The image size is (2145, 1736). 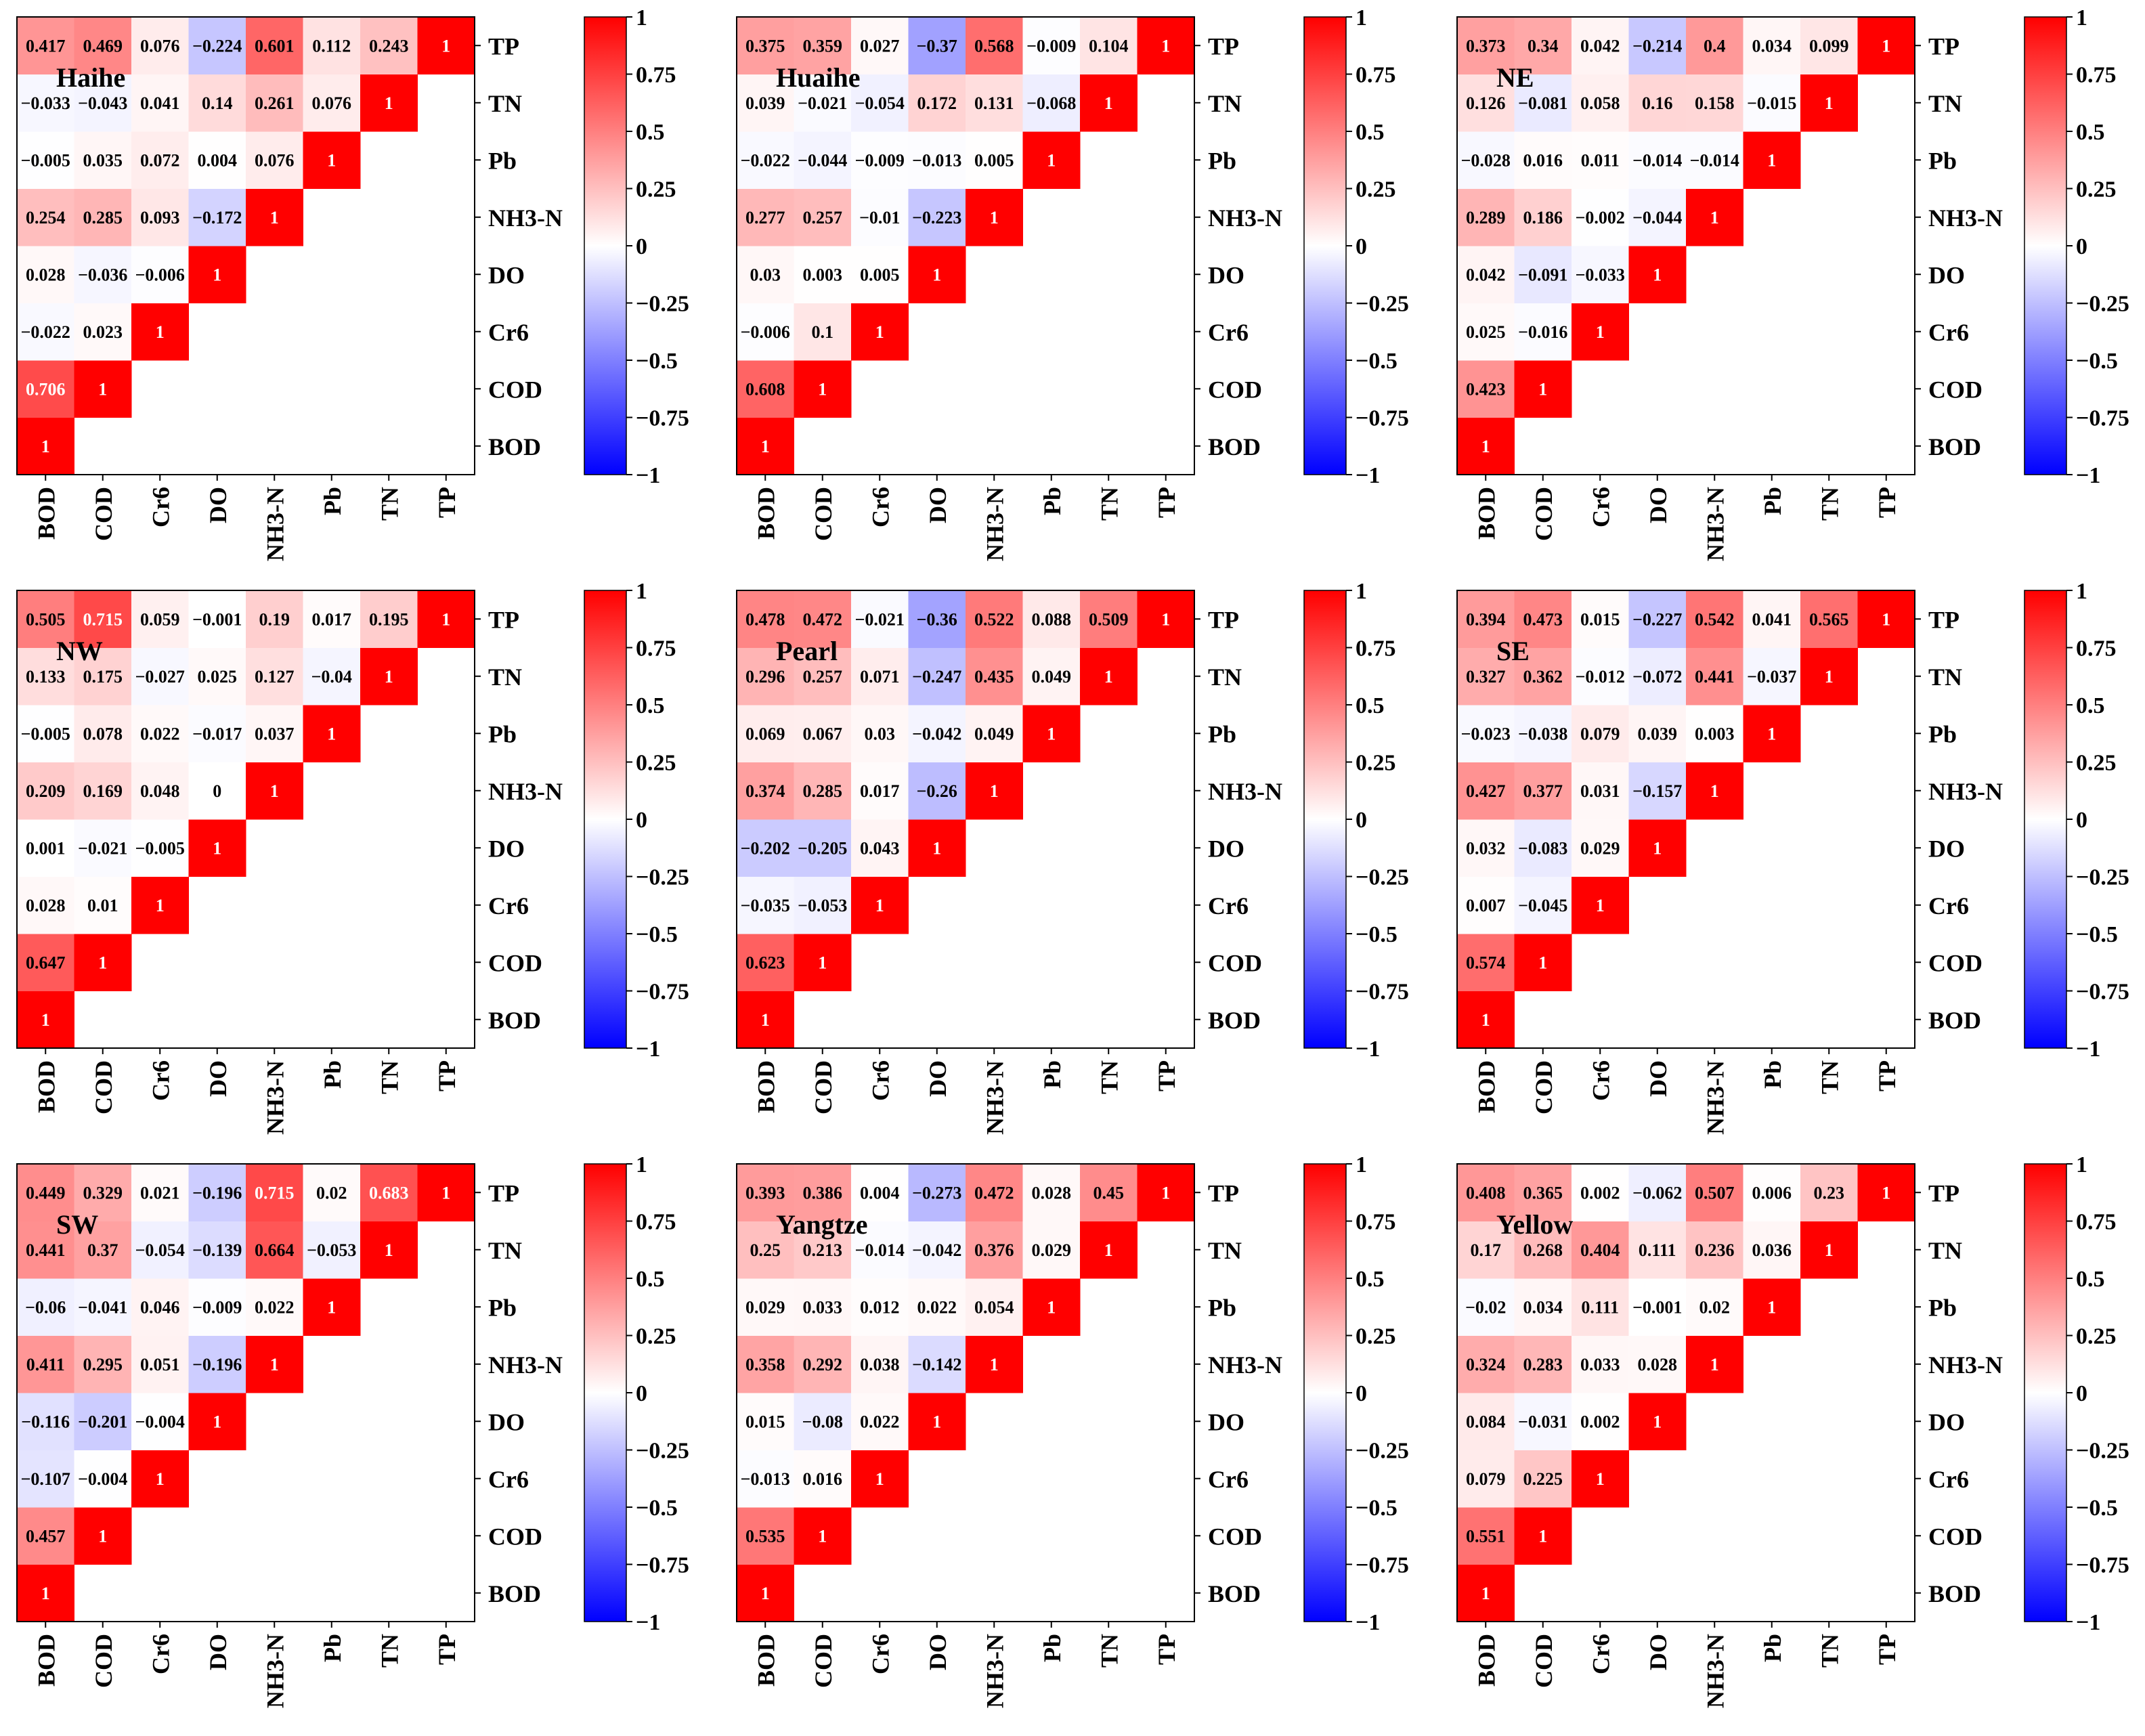 I want to click on cell-value-label: 0.051, so click(x=160, y=1364).